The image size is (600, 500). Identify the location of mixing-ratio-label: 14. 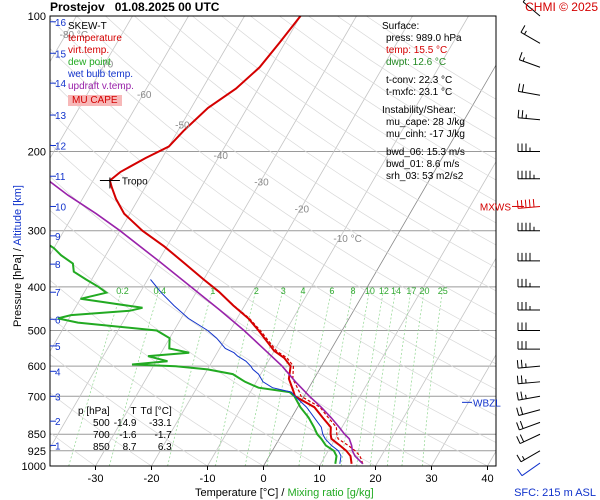
(396, 291).